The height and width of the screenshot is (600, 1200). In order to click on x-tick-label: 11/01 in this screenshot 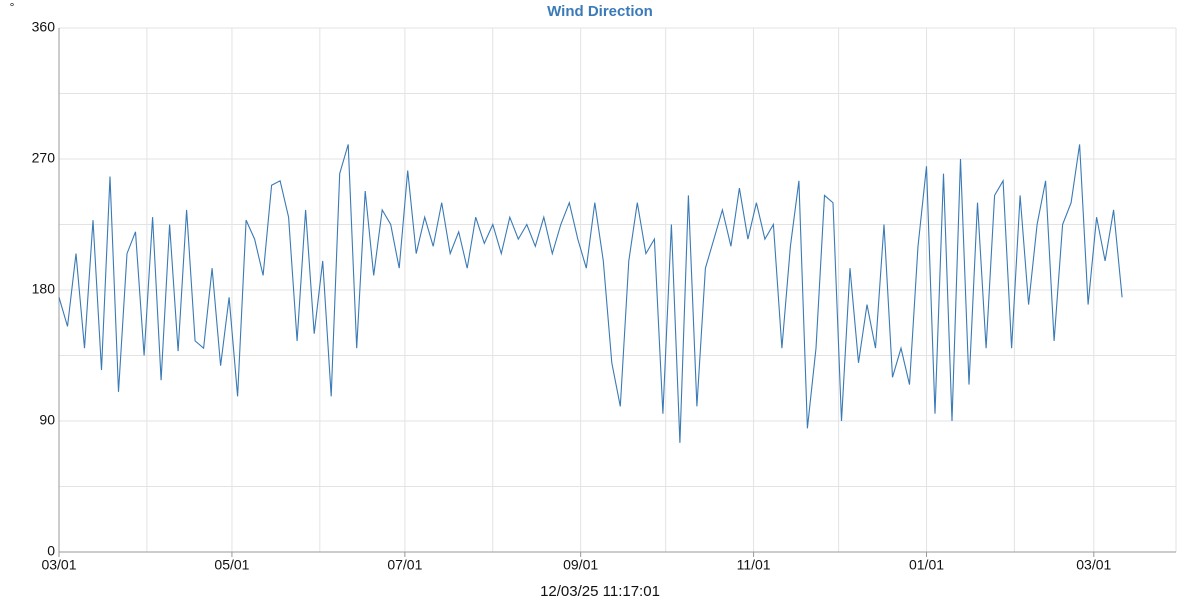, I will do `click(754, 565)`.